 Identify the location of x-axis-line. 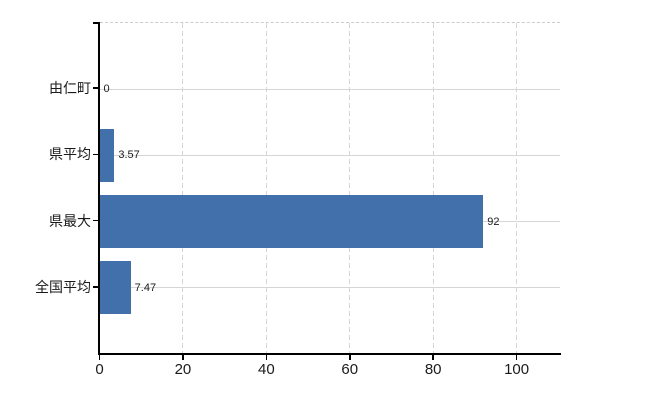
(329, 354).